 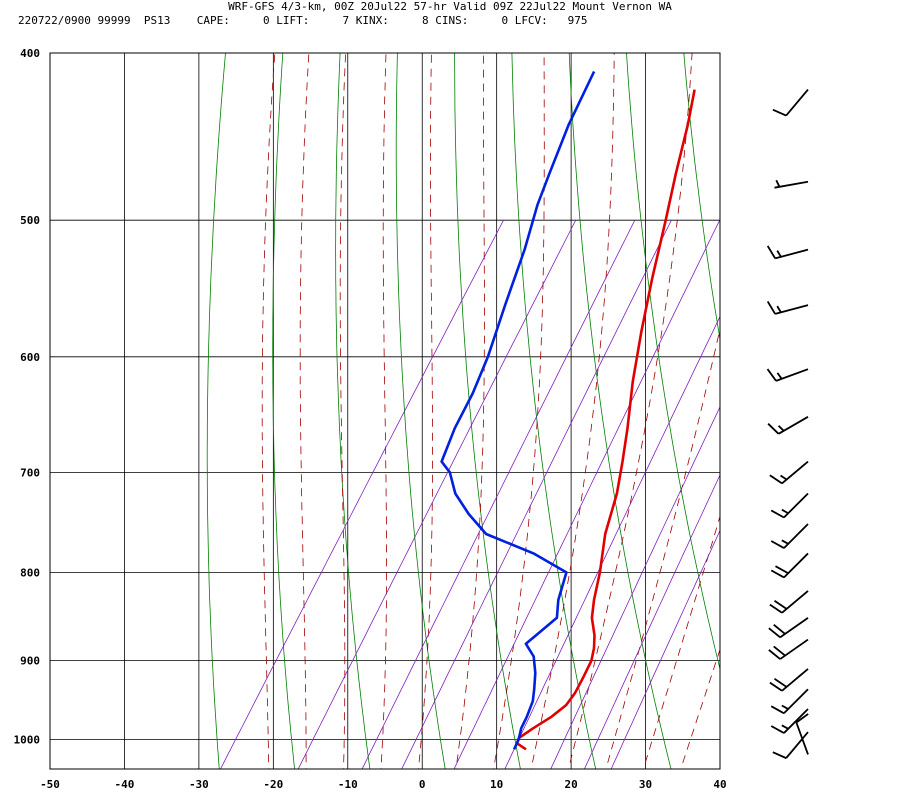 I want to click on y-tick-label: 1000, so click(x=27, y=740).